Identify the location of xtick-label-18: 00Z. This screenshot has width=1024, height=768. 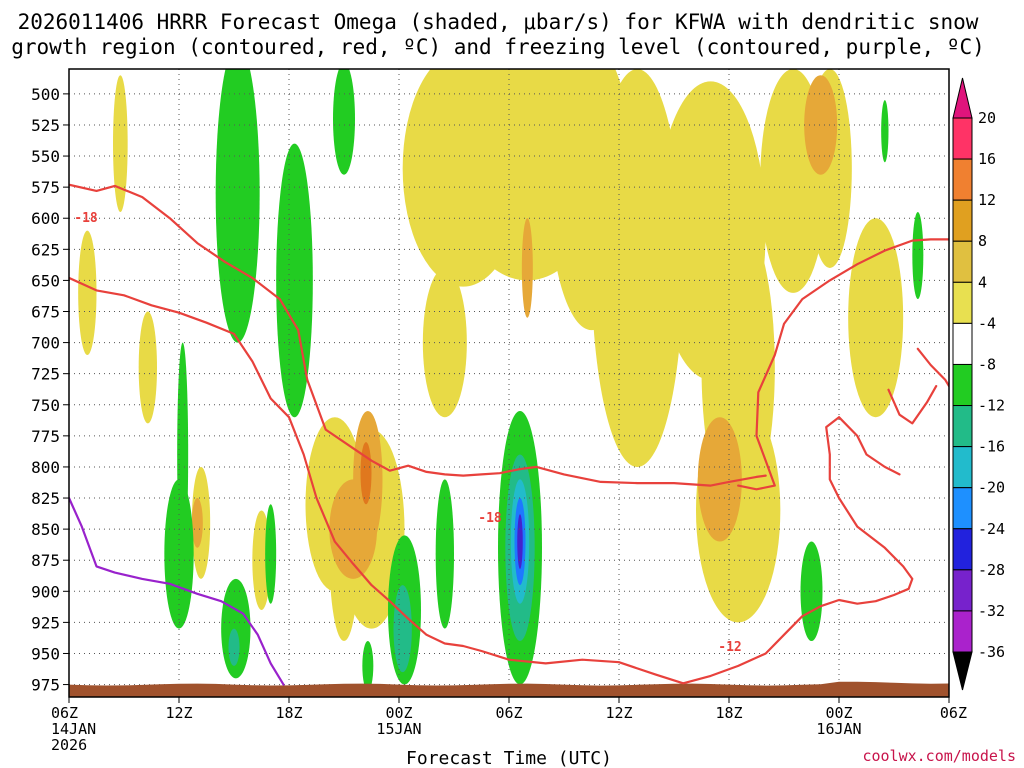
(398, 713).